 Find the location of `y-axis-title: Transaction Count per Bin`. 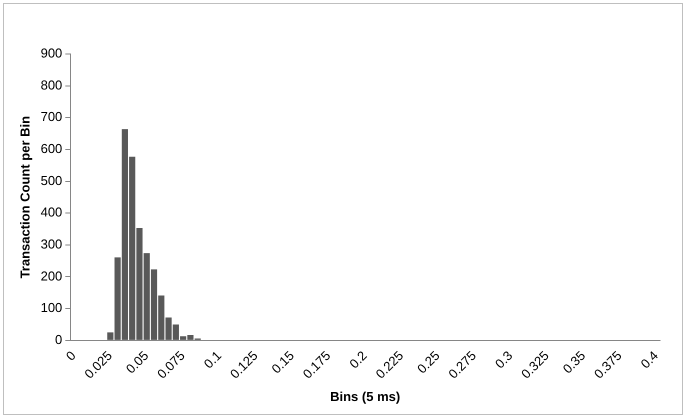

y-axis-title: Transaction Count per Bin is located at coordinates (24, 197).